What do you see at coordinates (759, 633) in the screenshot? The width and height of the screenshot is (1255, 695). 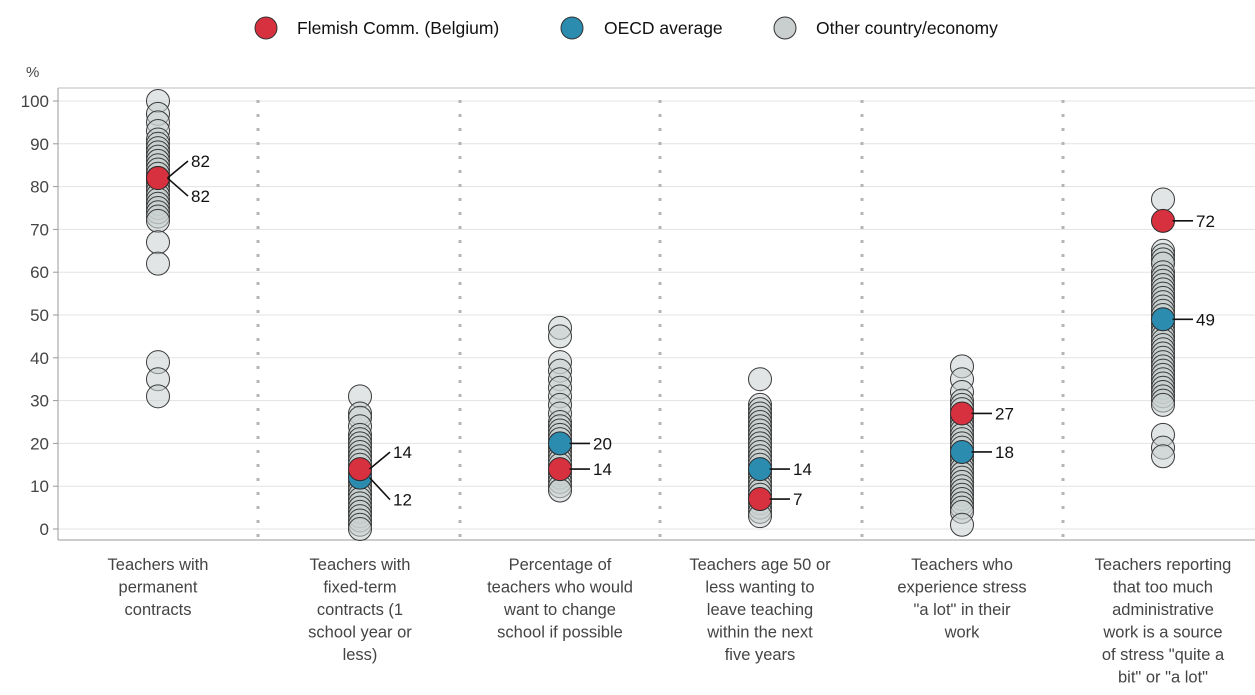 I see `category-label-line: within the next` at bounding box center [759, 633].